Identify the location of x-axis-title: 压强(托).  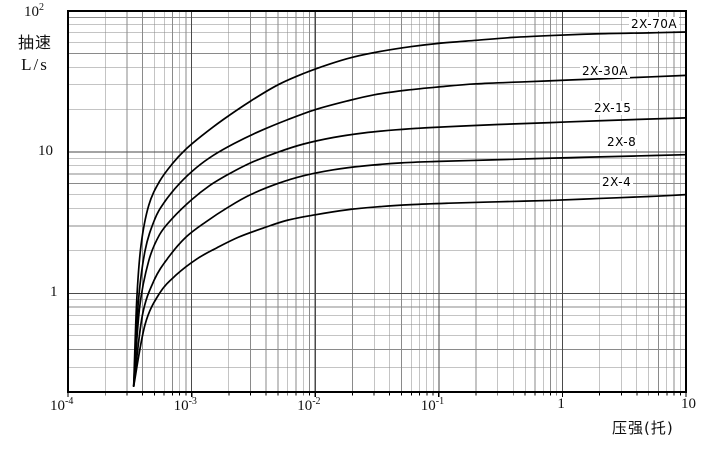
(643, 428).